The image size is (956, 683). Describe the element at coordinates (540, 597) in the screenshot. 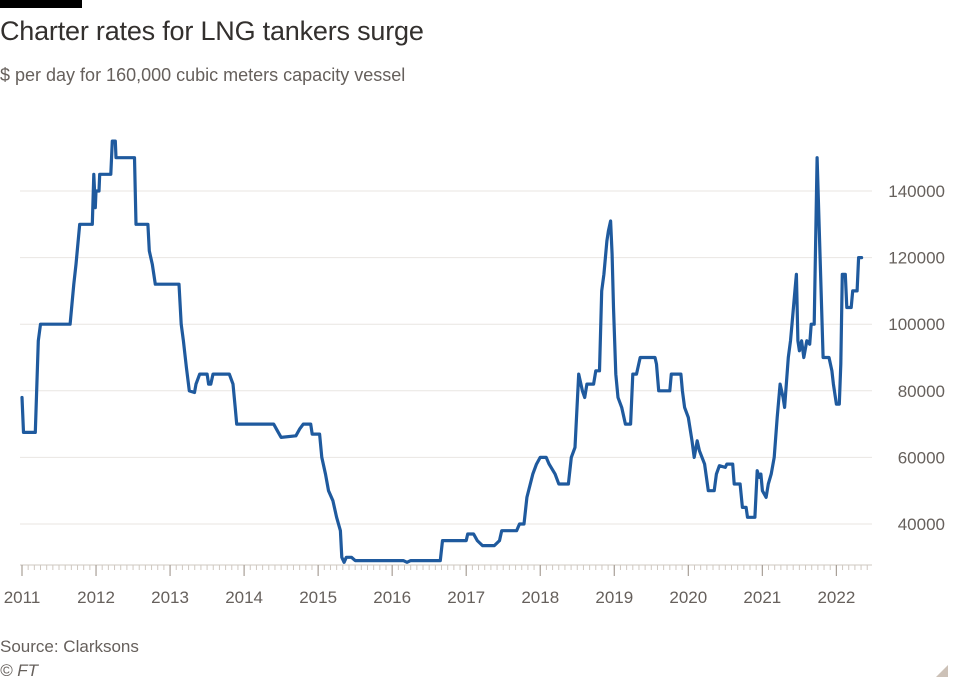

I see `x-tick-label: 2018` at that location.